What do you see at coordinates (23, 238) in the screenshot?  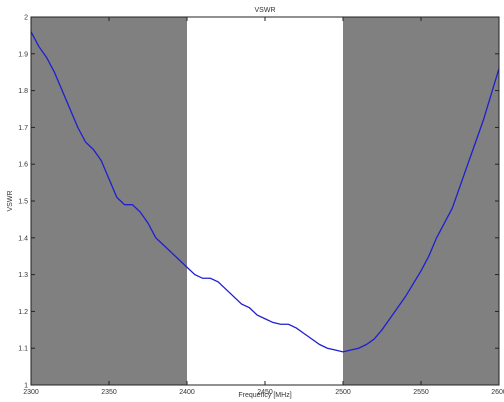 I see `y-tick-label: 1.4` at bounding box center [23, 238].